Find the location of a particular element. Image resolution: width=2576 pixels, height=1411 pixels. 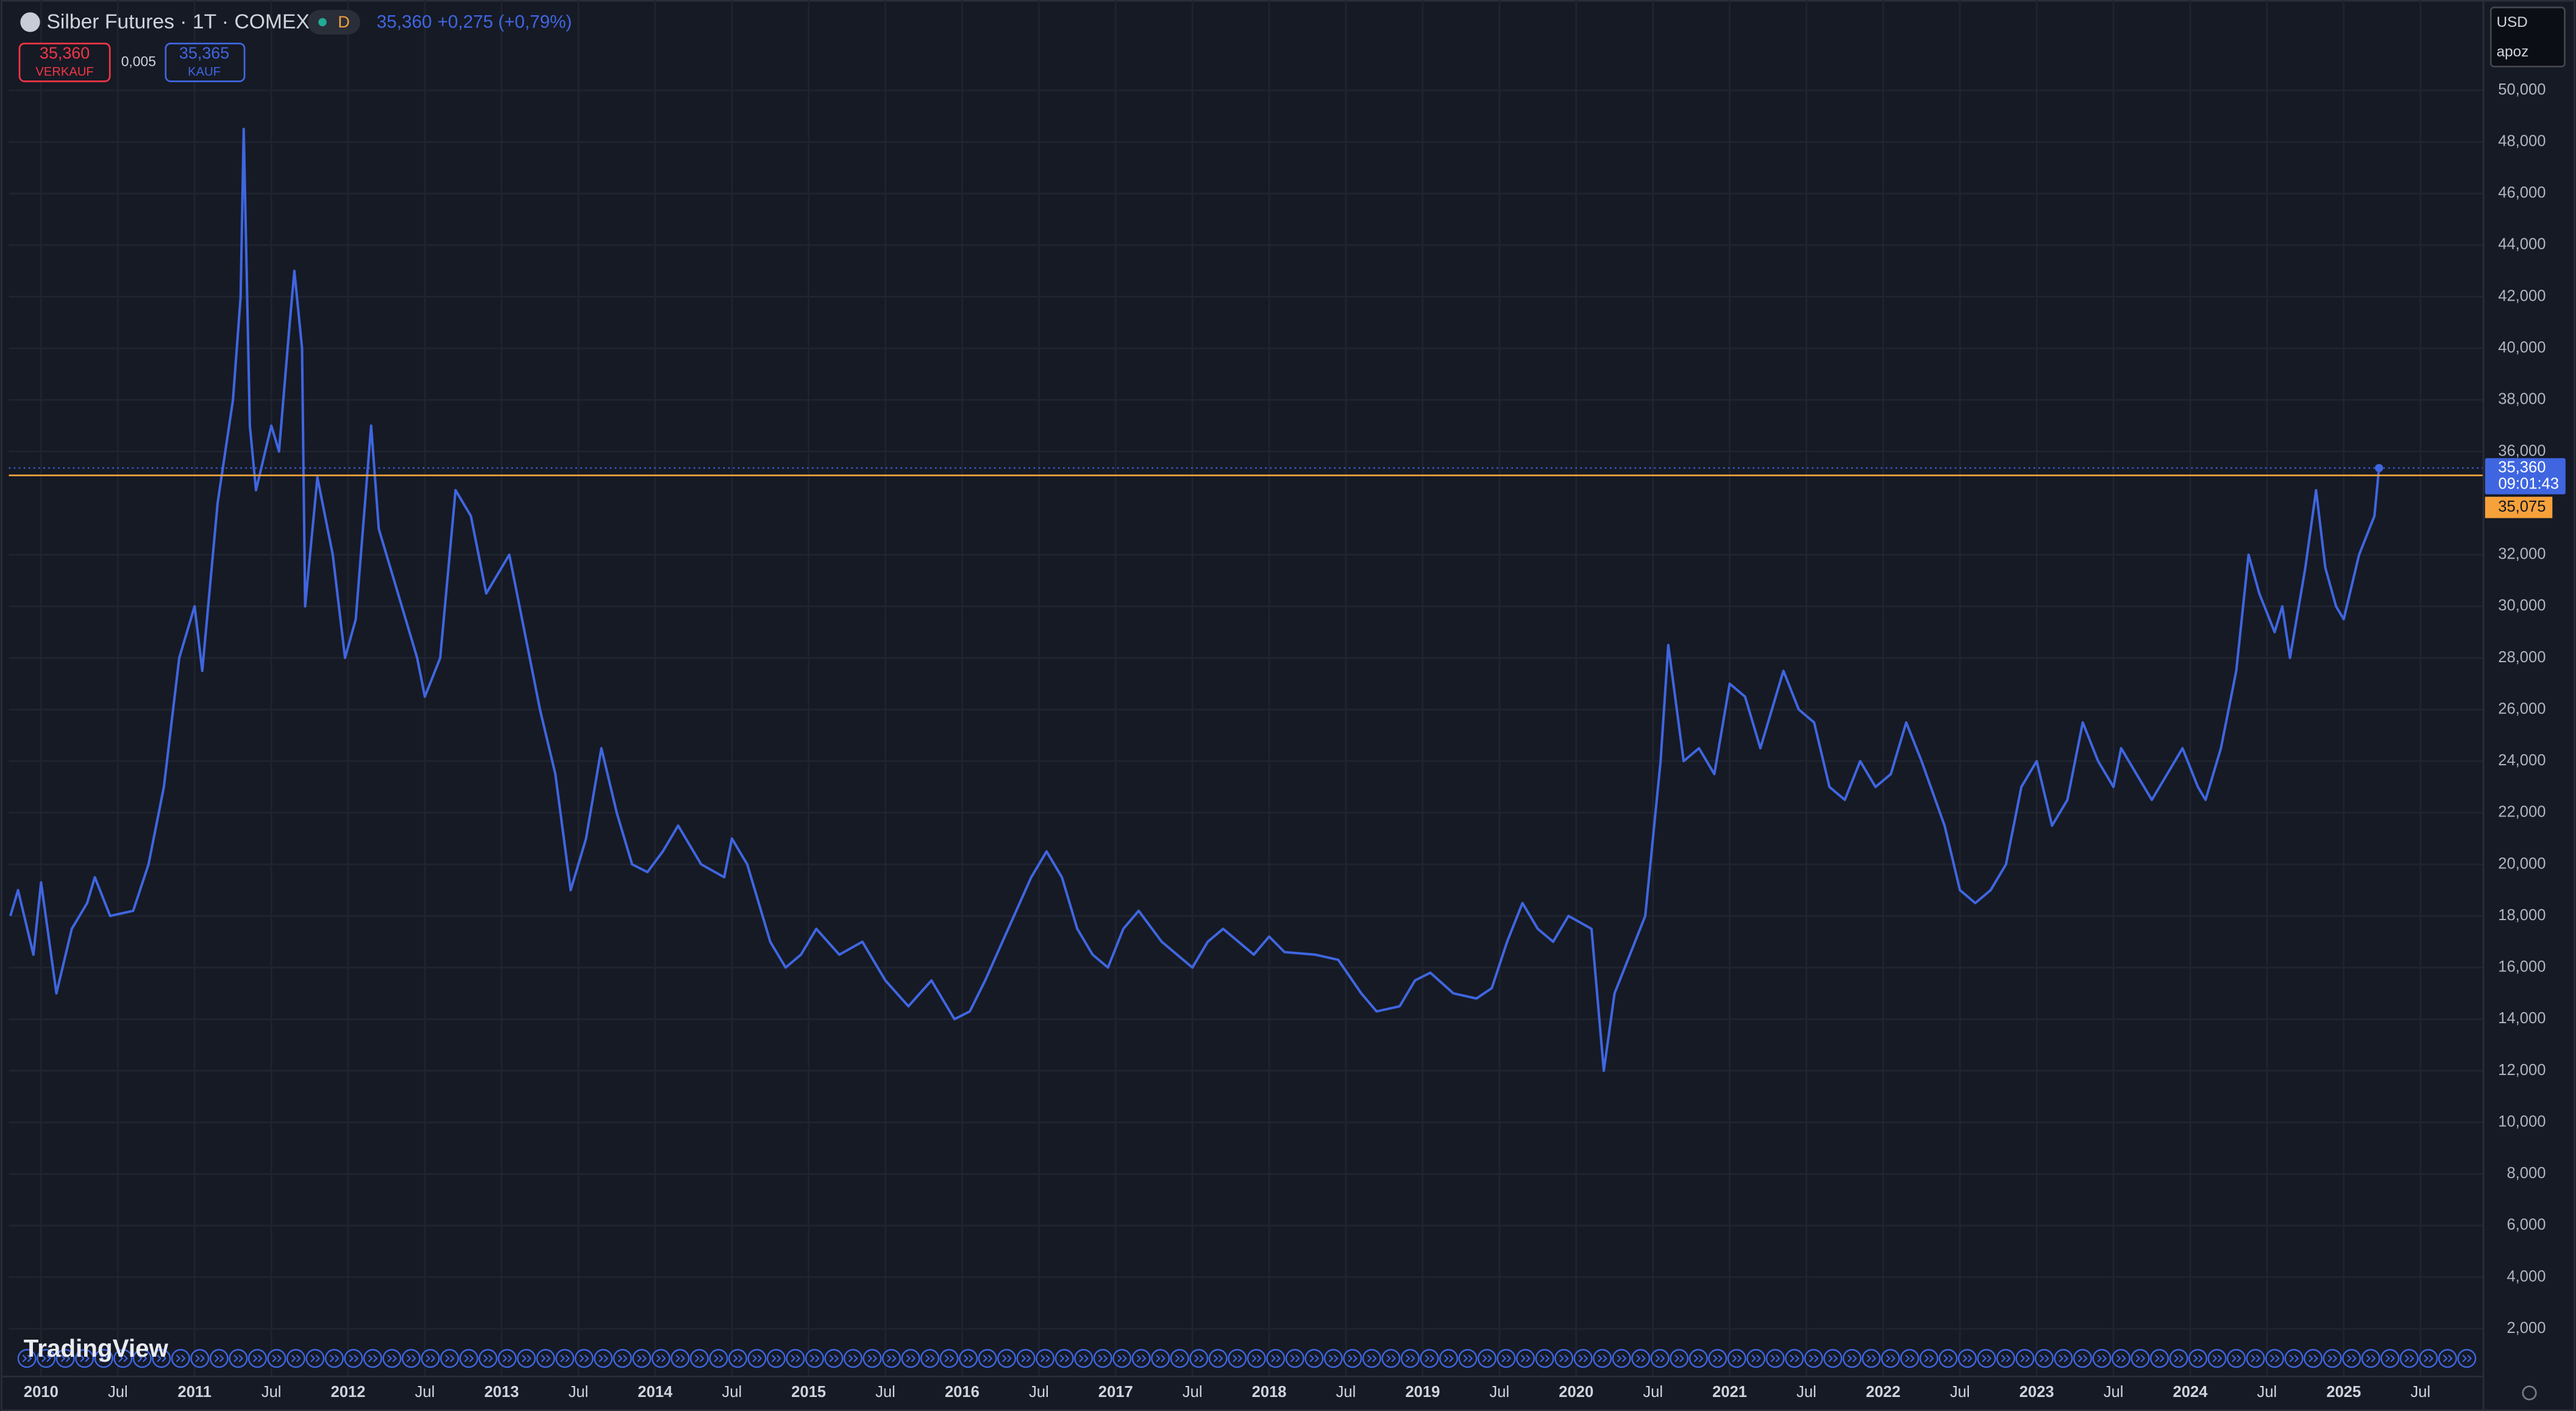

x-tick-label: 2013 is located at coordinates (501, 1392).